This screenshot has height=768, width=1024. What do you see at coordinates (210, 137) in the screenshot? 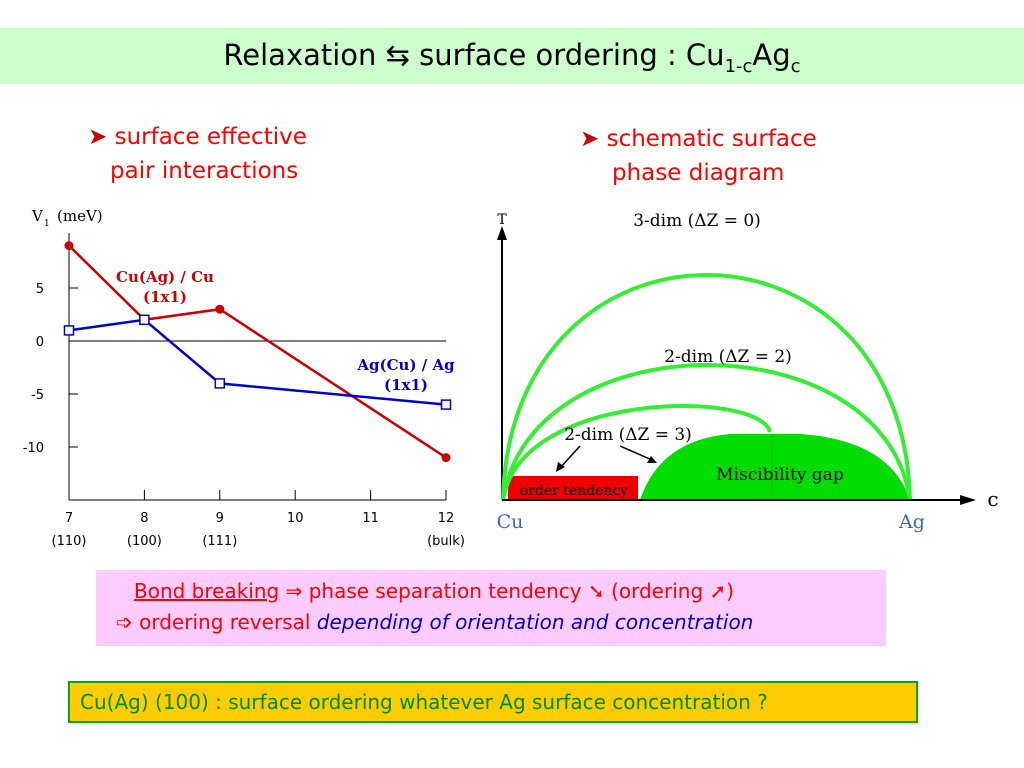
I see `left-heading-line1: surface effective` at bounding box center [210, 137].